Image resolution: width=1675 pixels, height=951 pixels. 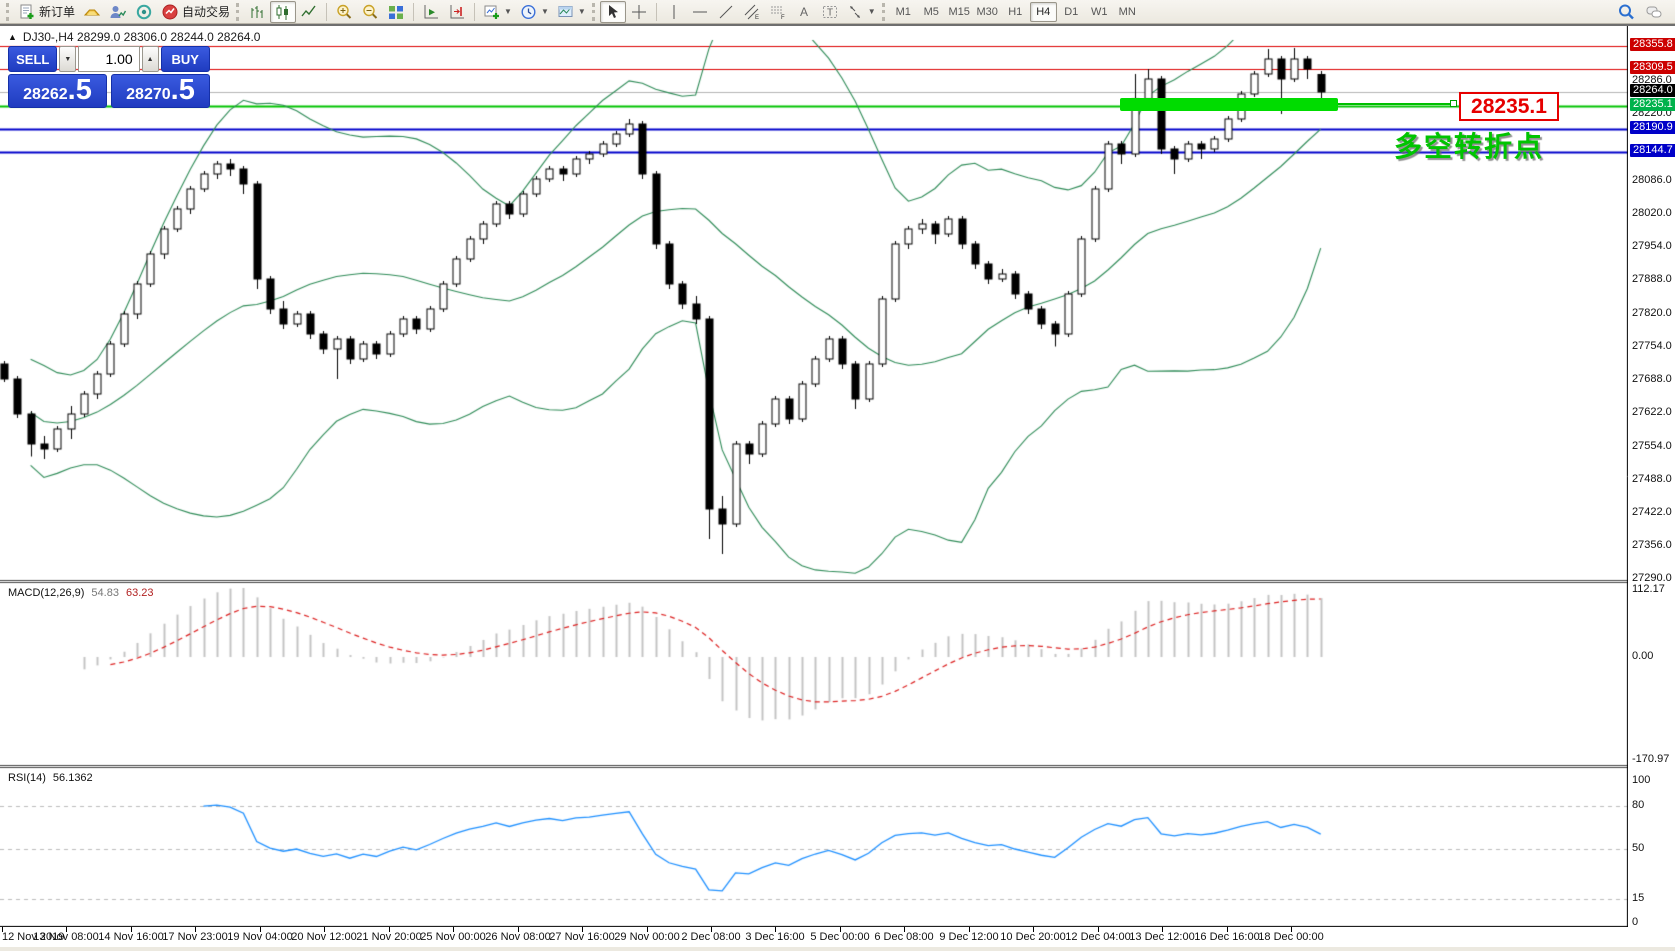 I want to click on chat-icon, so click(x=1654, y=12).